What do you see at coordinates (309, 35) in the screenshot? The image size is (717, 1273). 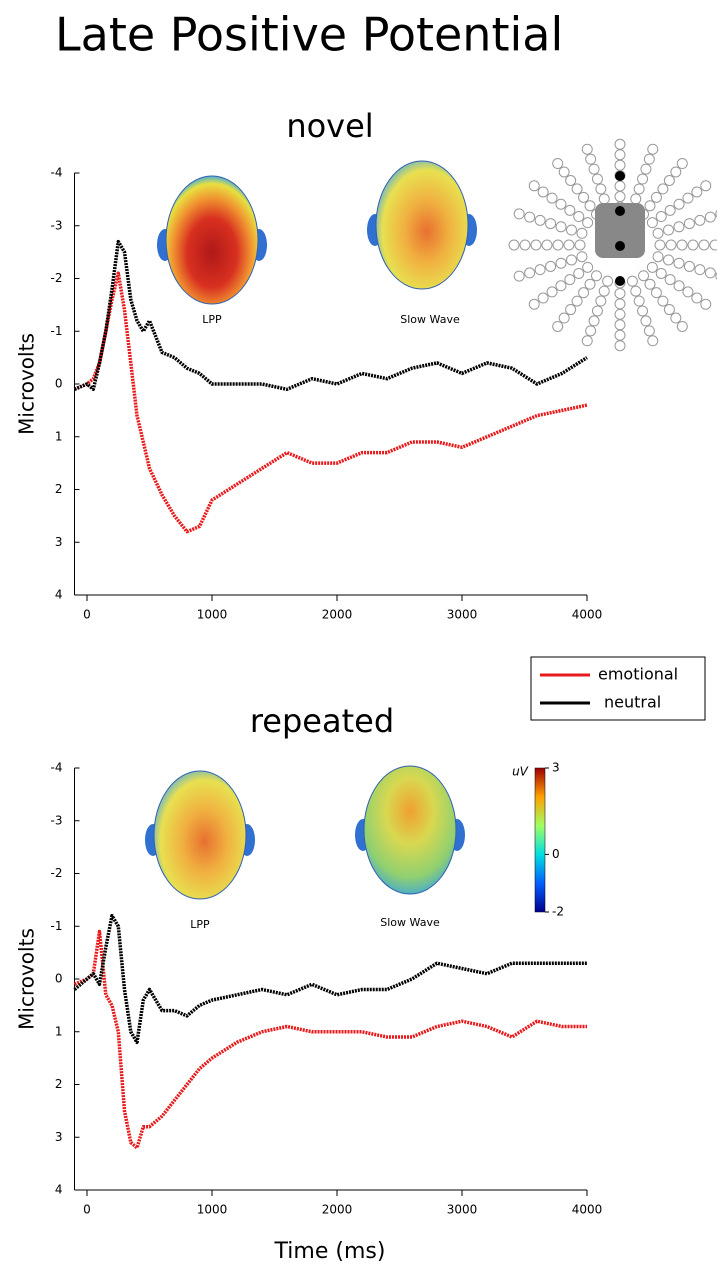 I see `page-title: Late Positive Potential` at bounding box center [309, 35].